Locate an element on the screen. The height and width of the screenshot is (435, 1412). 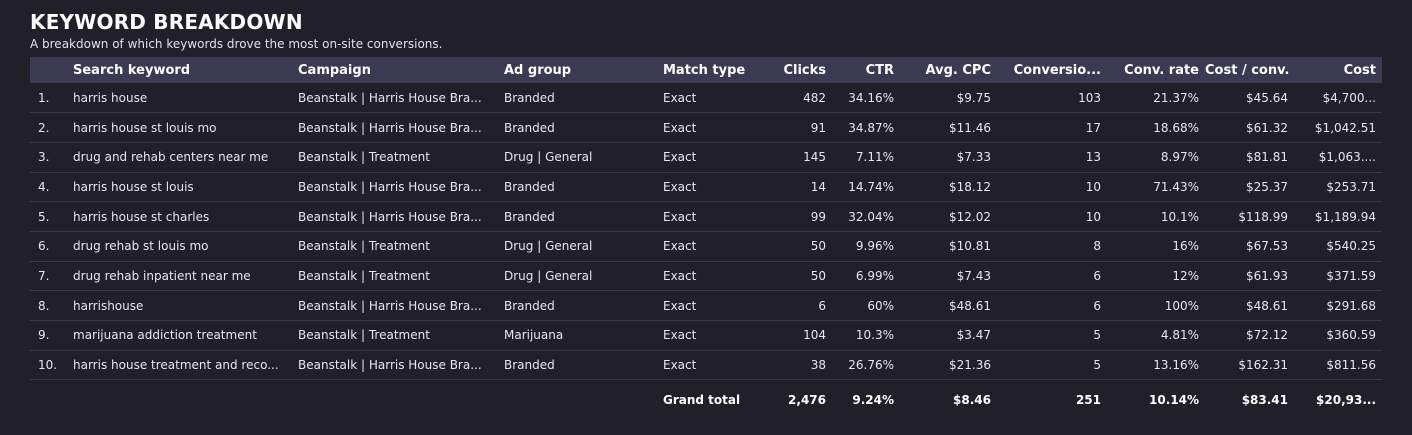
cell-cost: $371.59 is located at coordinates (1351, 275).